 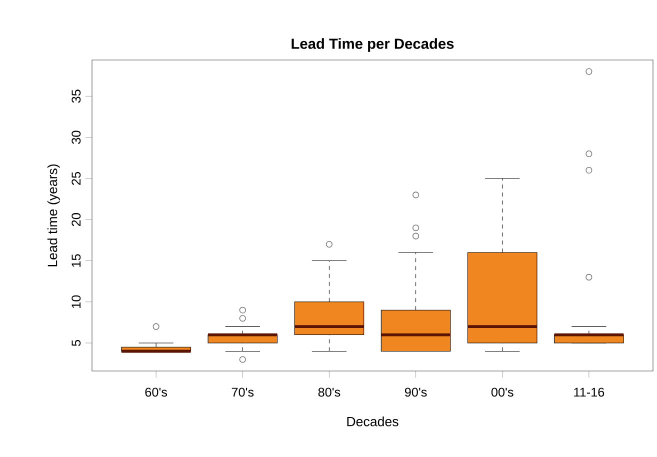 I want to click on y-tick-label: 10, so click(x=76, y=301).